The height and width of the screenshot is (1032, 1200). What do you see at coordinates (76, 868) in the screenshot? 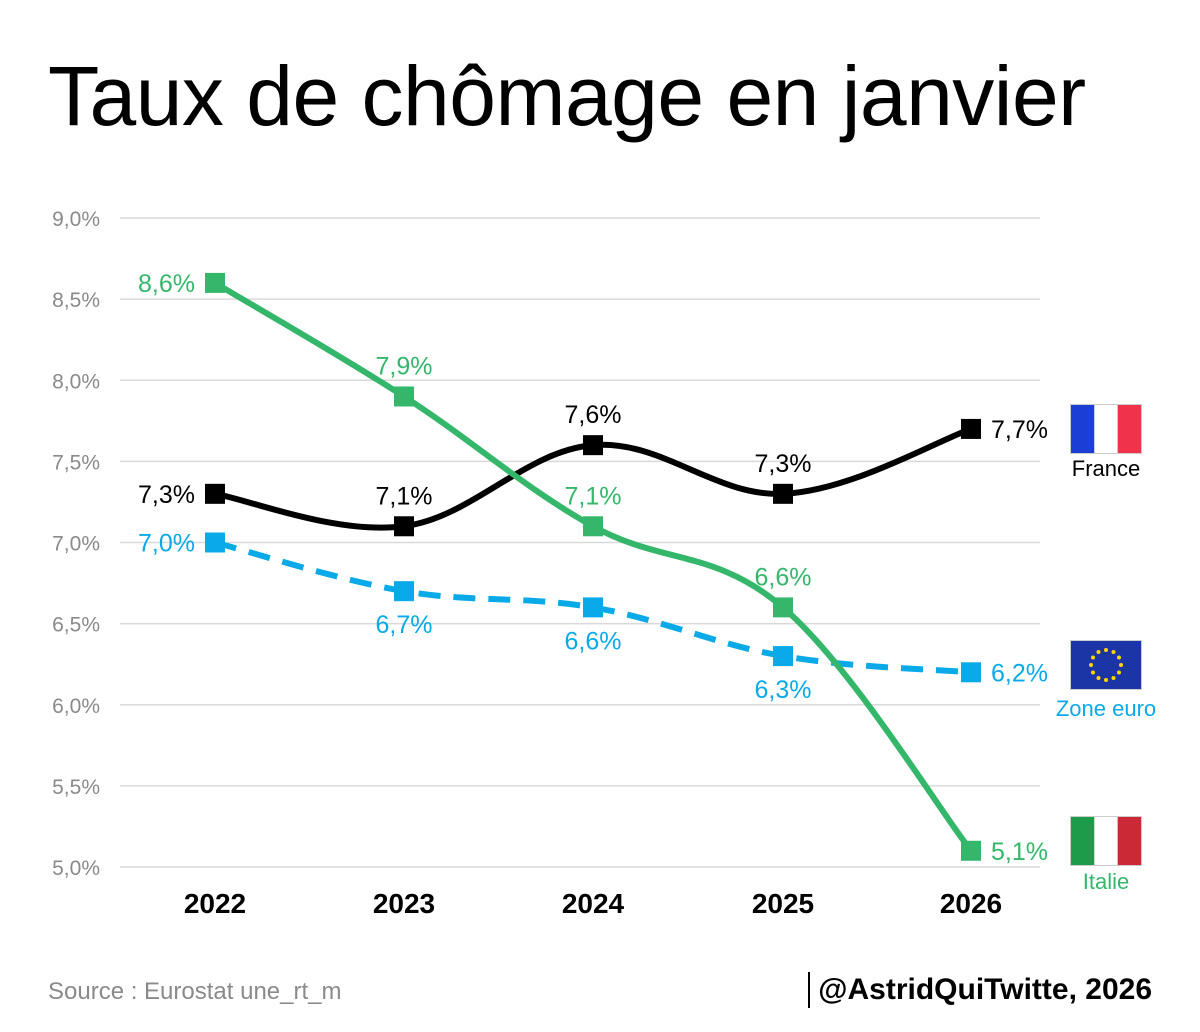
I see `y-tick-label: 5,0%` at bounding box center [76, 868].